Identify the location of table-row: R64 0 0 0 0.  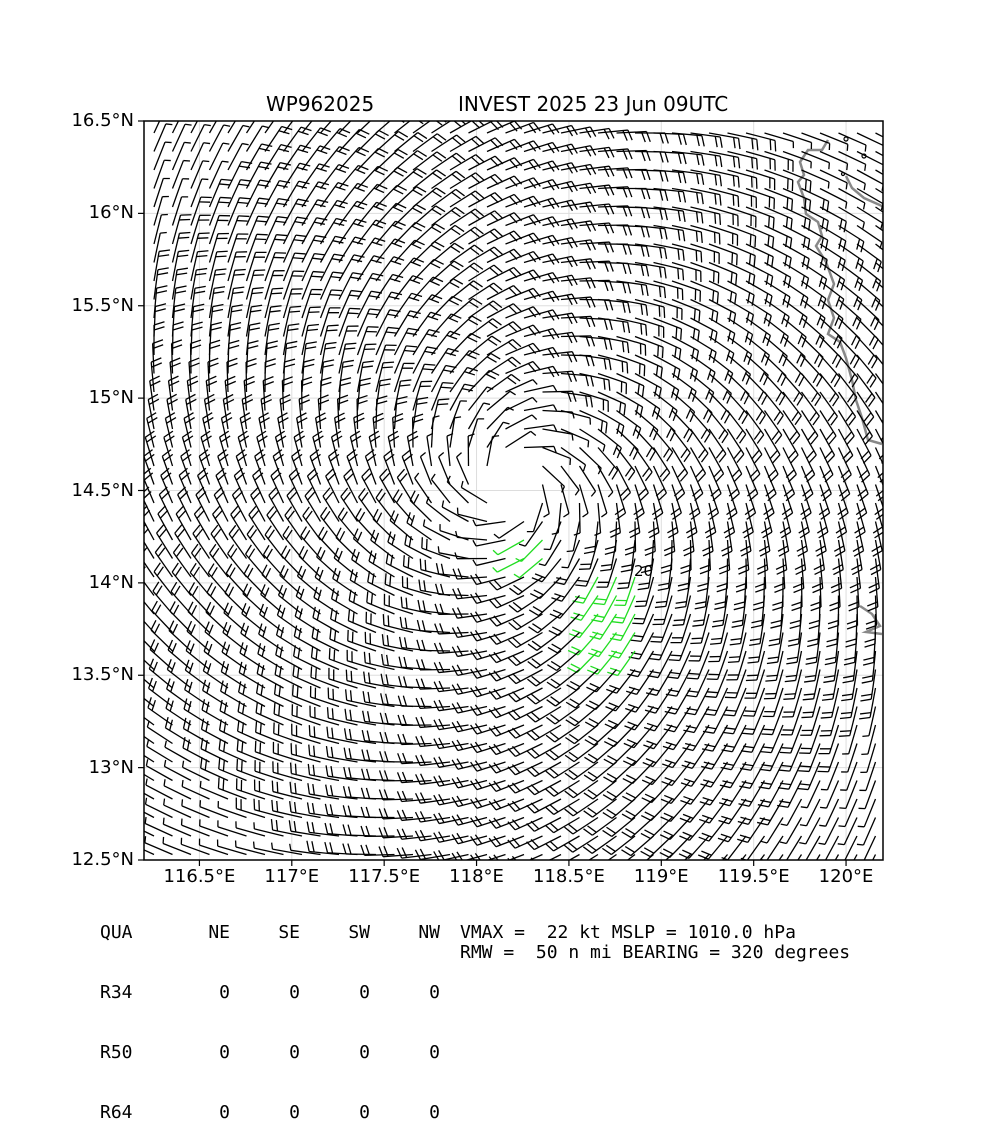
(270, 1113).